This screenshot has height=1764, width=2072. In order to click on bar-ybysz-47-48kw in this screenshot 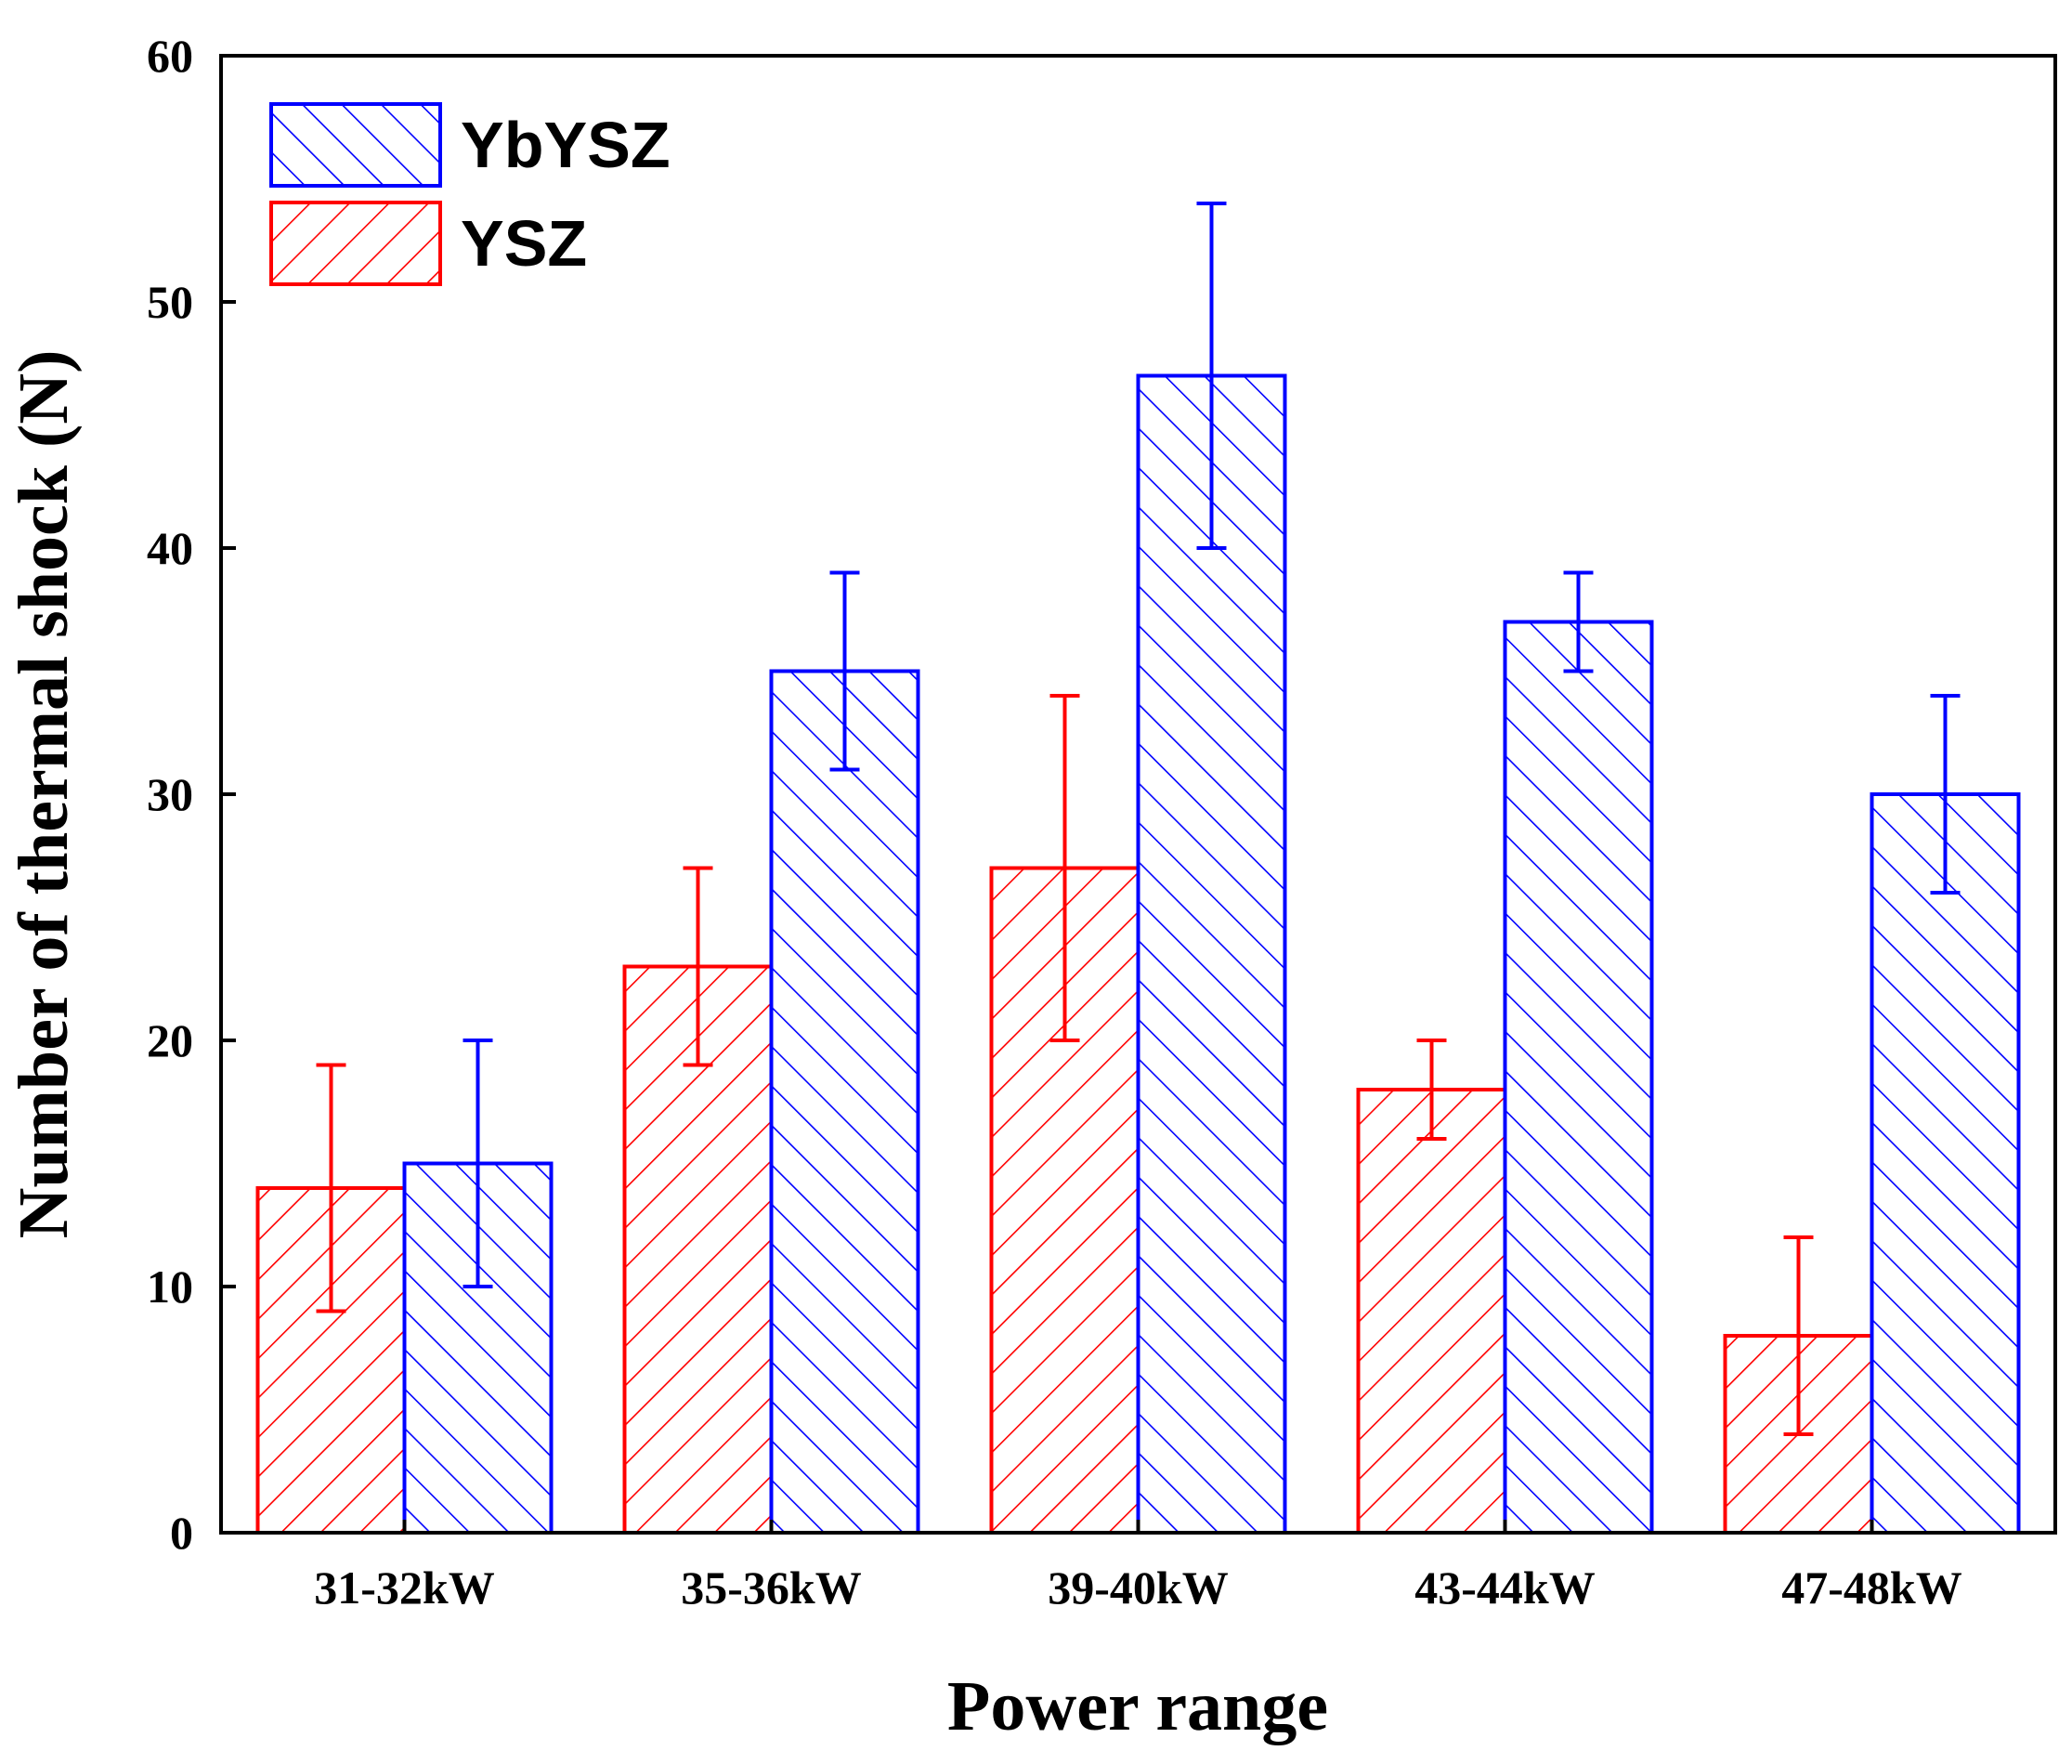, I will do `click(1945, 1163)`.